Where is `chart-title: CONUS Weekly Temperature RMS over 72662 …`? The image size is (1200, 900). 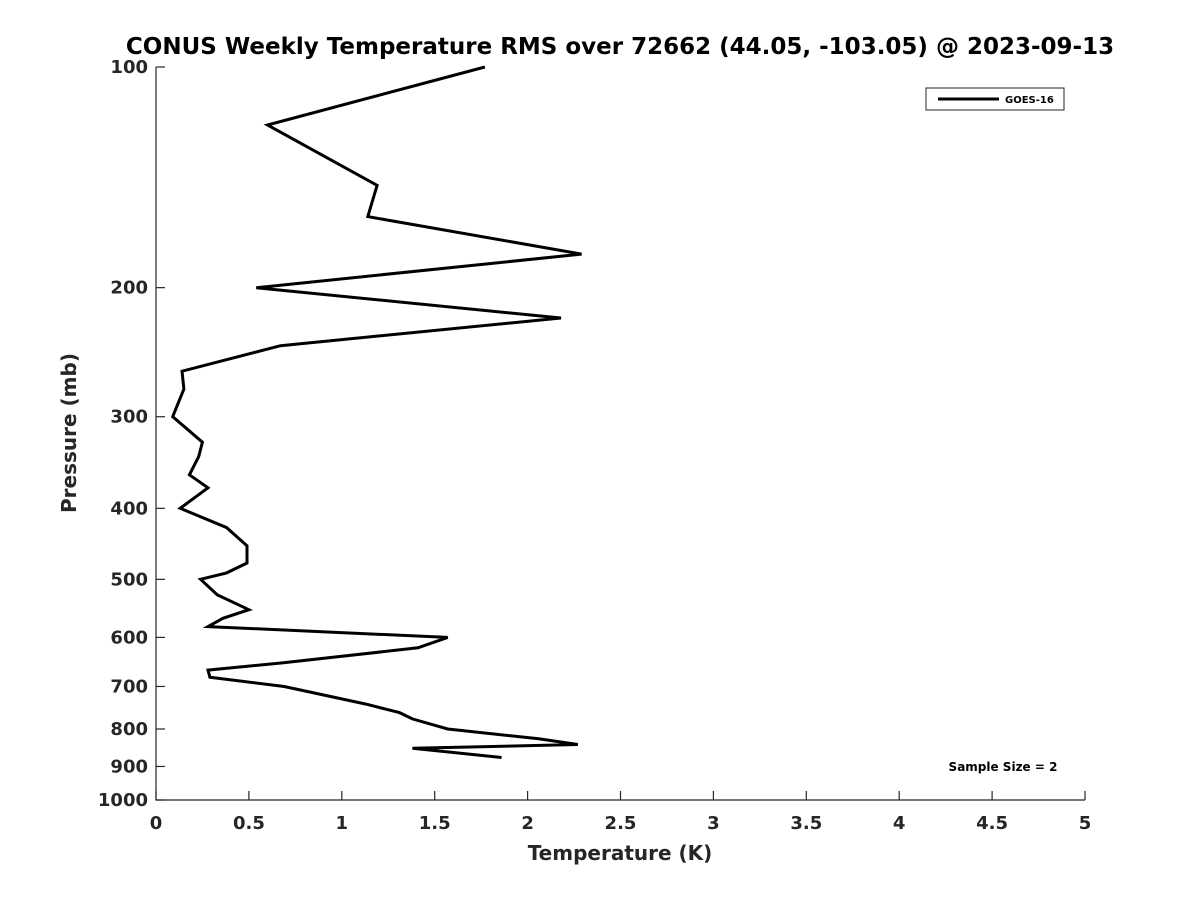 chart-title: CONUS Weekly Temperature RMS over 72662 … is located at coordinates (620, 47).